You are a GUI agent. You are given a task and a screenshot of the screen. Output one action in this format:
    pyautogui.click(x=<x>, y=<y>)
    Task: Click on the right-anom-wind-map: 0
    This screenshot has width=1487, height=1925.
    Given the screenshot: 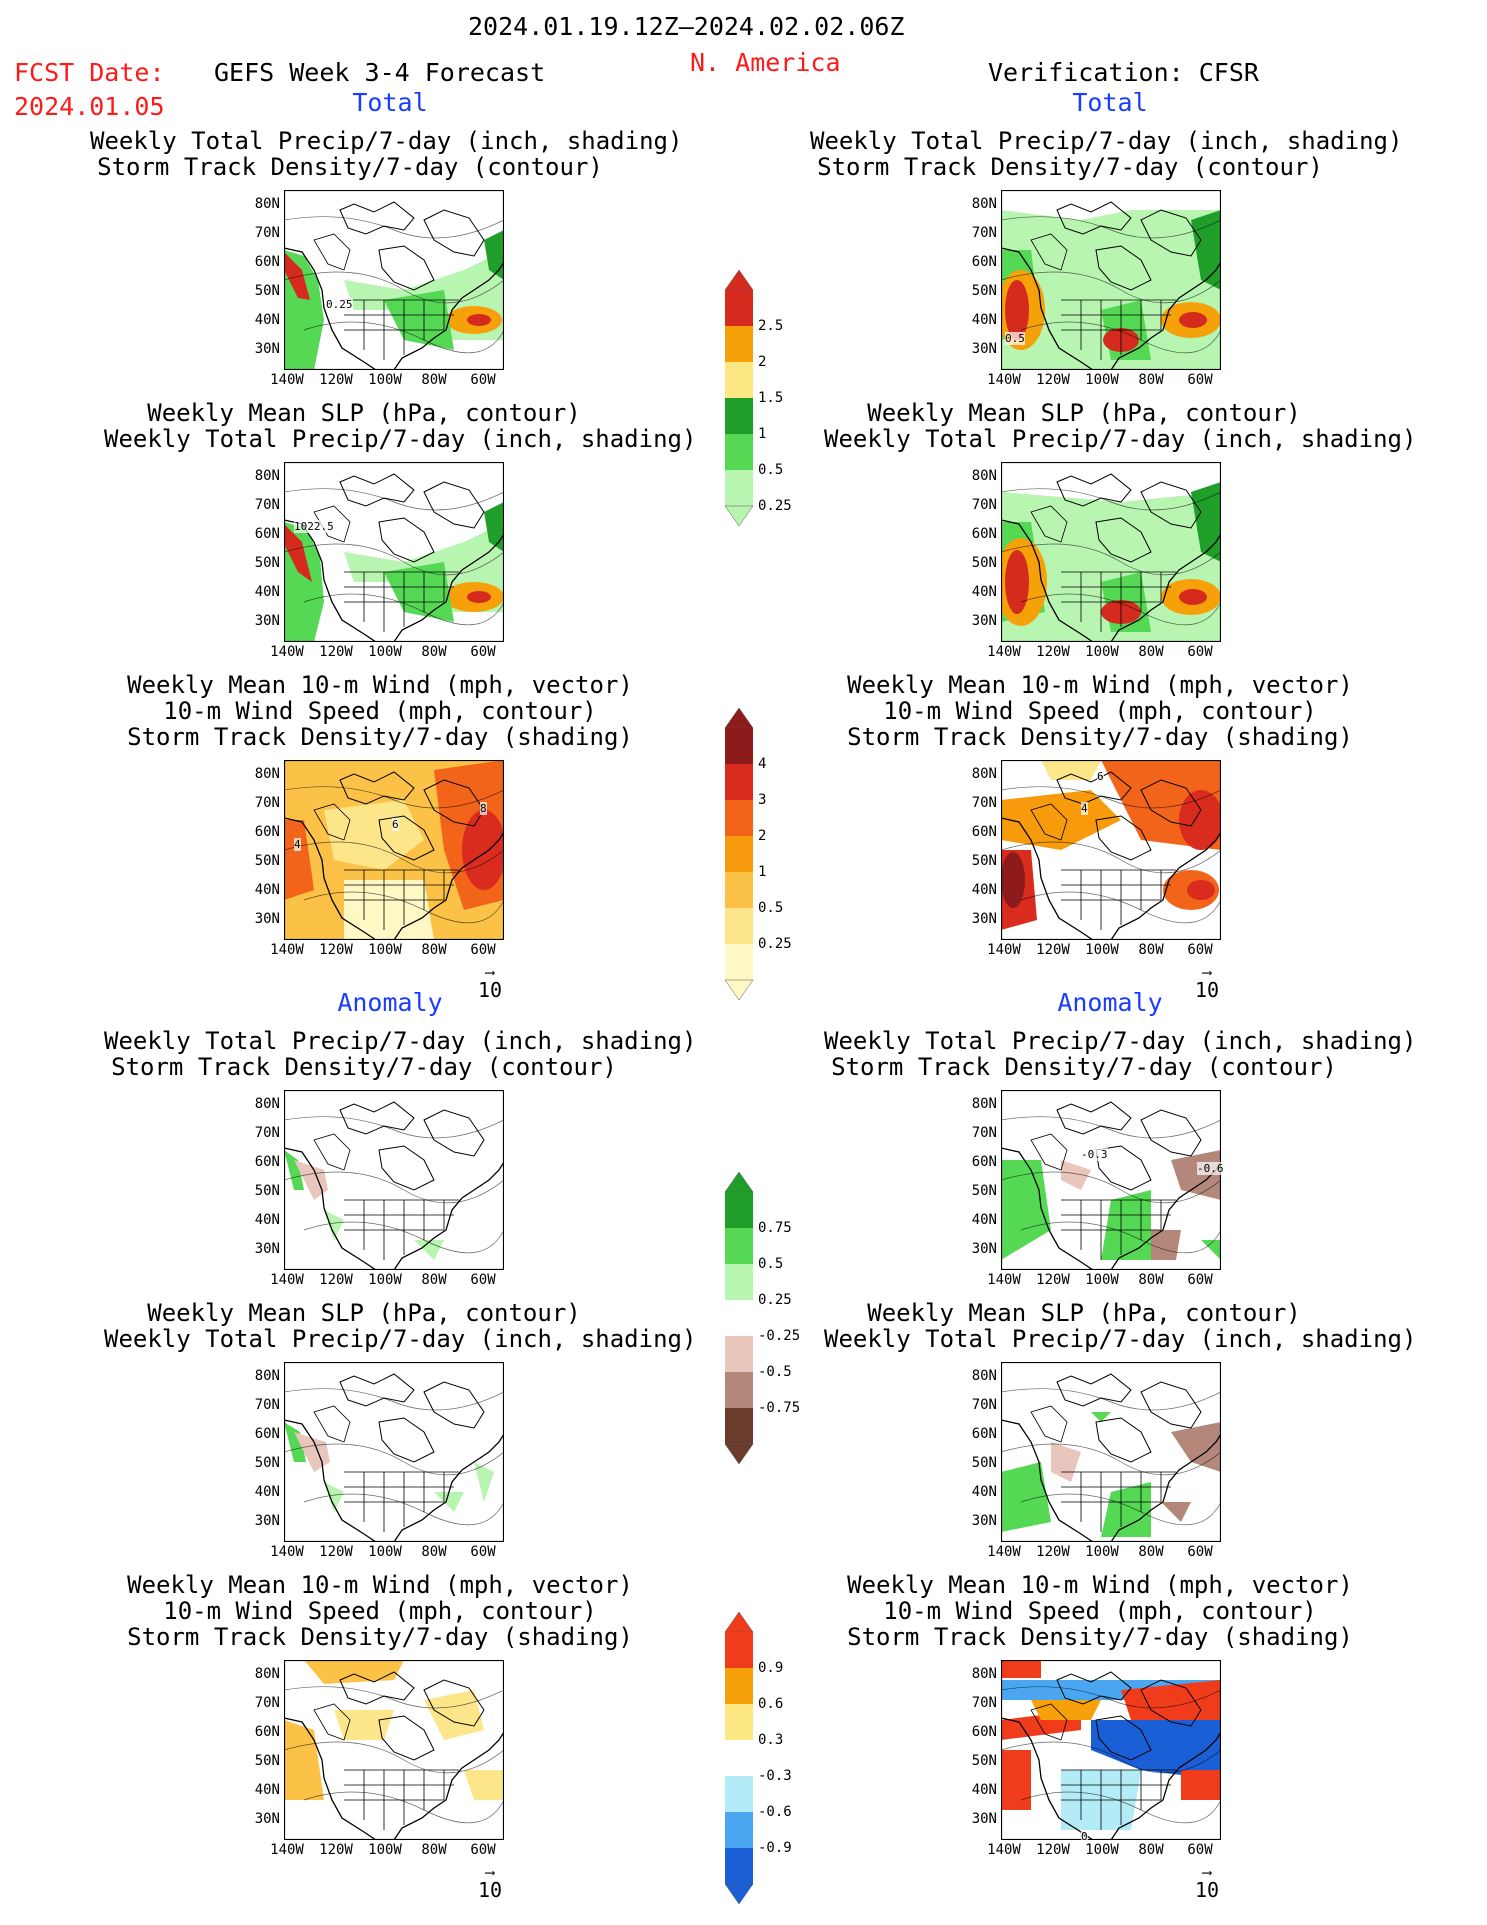 What is the action you would take?
    pyautogui.click(x=1111, y=1751)
    